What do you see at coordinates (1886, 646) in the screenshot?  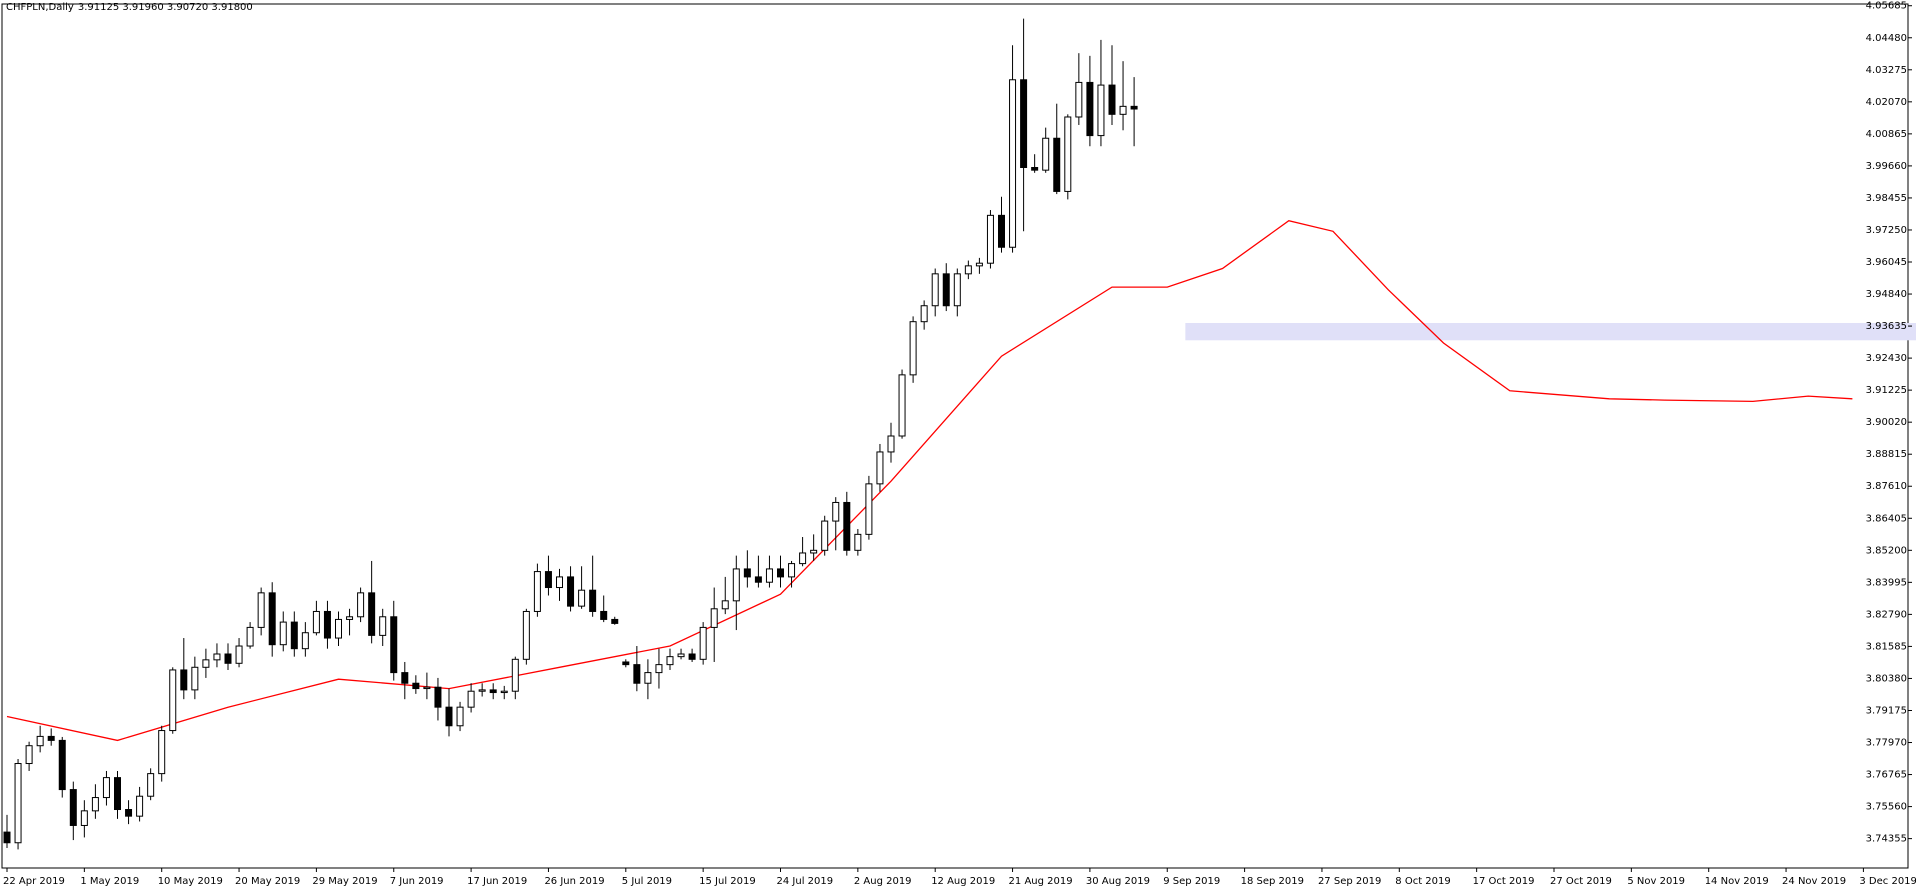 I see `y-tick-label: 3.81585` at bounding box center [1886, 646].